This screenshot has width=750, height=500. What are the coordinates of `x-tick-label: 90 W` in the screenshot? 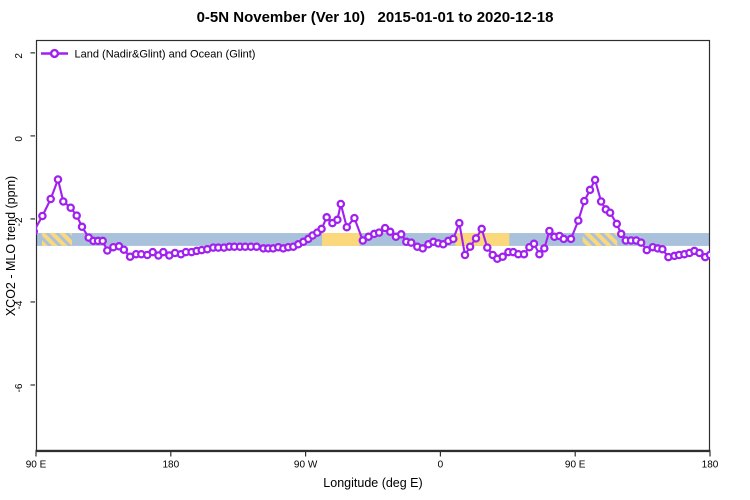 It's located at (306, 465).